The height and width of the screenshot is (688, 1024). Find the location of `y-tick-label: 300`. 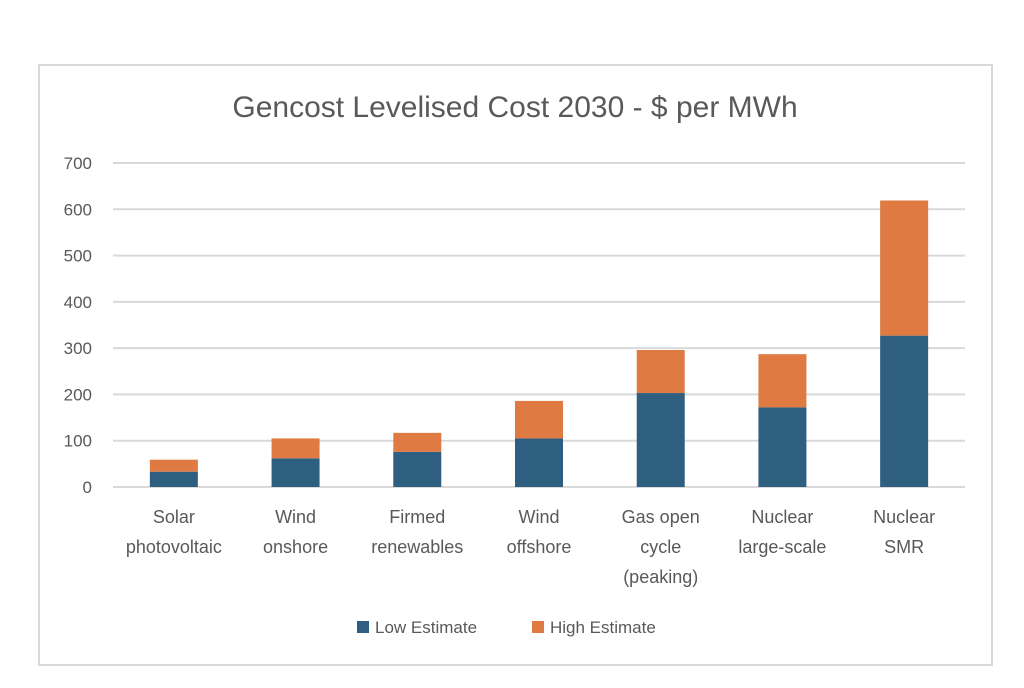

y-tick-label: 300 is located at coordinates (78, 348).